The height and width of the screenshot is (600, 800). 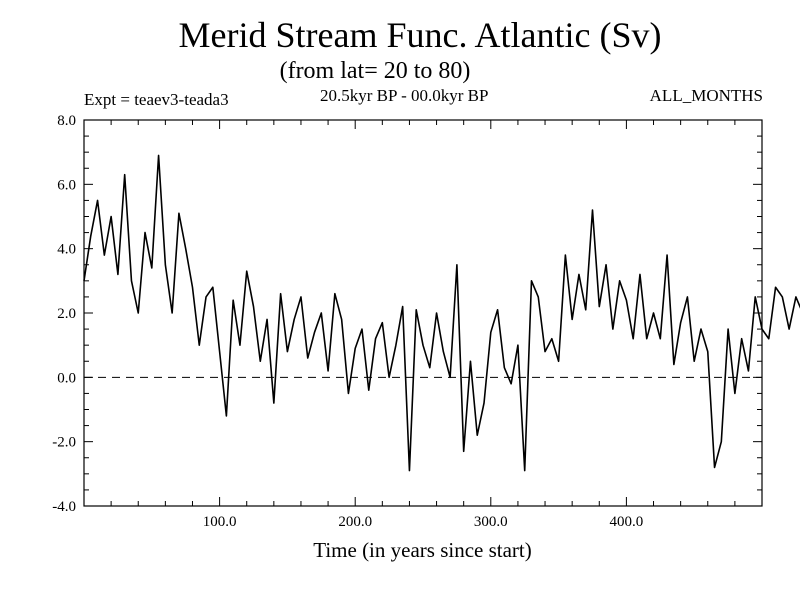 What do you see at coordinates (64, 507) in the screenshot?
I see `y-tick-label: -4.0` at bounding box center [64, 507].